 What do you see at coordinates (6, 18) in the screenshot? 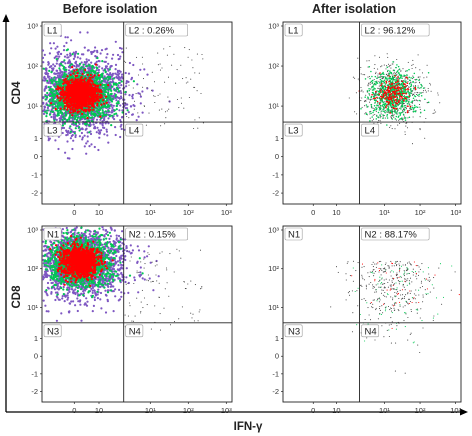
I see `outer-y-arrow-icon` at bounding box center [6, 18].